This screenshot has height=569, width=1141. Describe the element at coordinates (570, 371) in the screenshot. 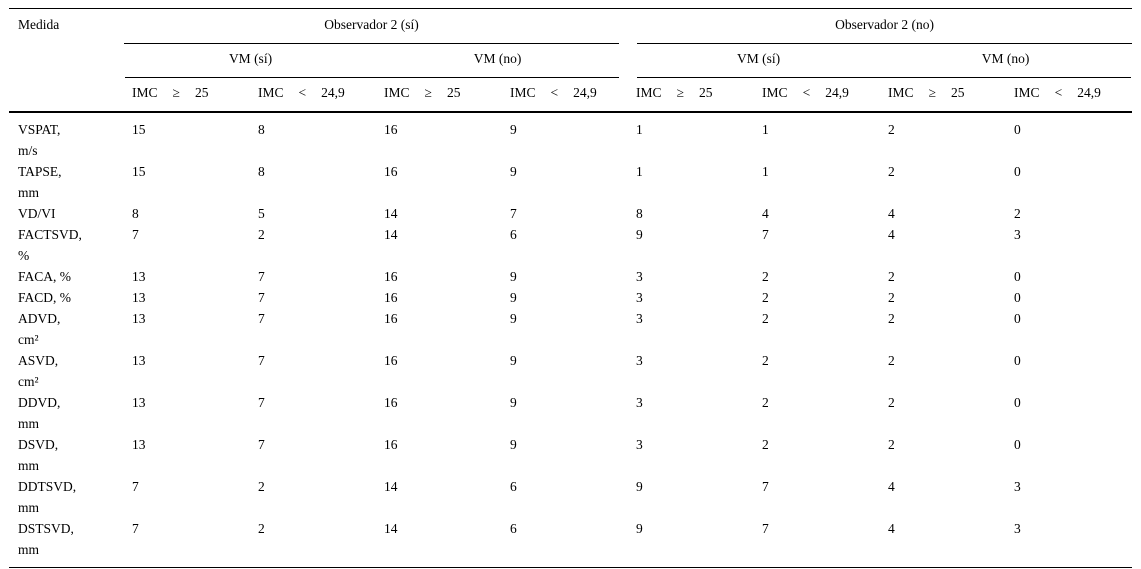

I see `table-row: ASVD, cm² 13 7 16 9 3 2 2 0` at that location.